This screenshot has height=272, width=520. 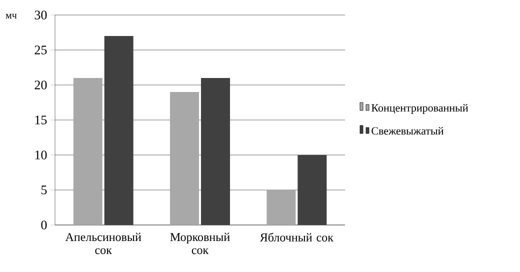 I want to click on y-tick-label: 10, so click(x=41, y=155).